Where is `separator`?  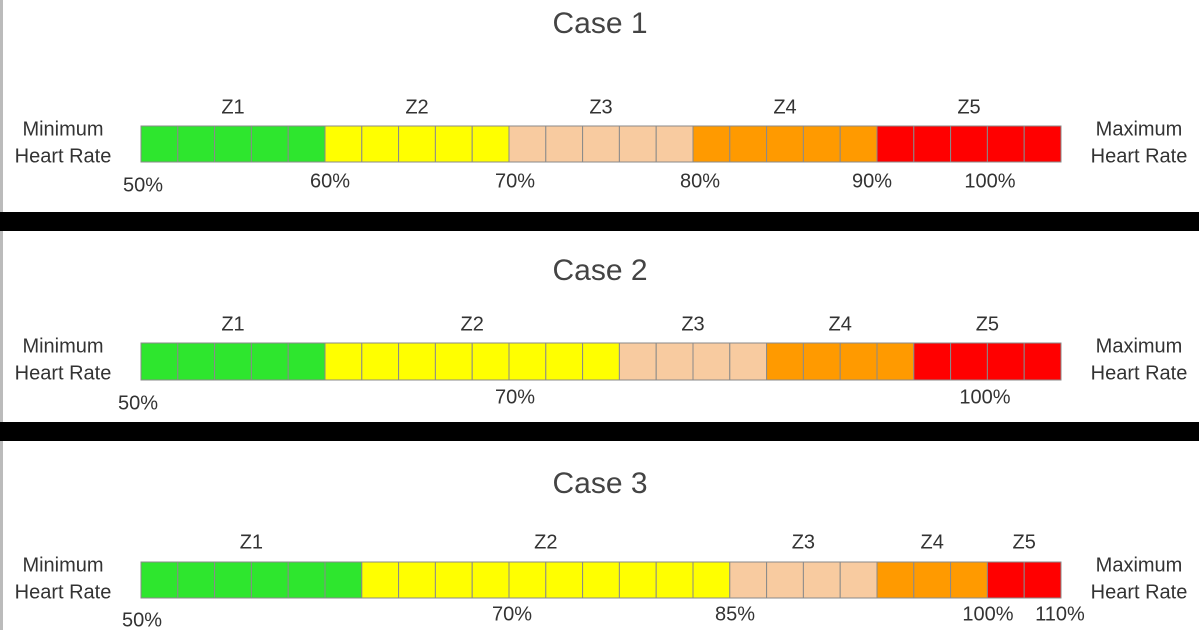
separator is located at coordinates (599, 431).